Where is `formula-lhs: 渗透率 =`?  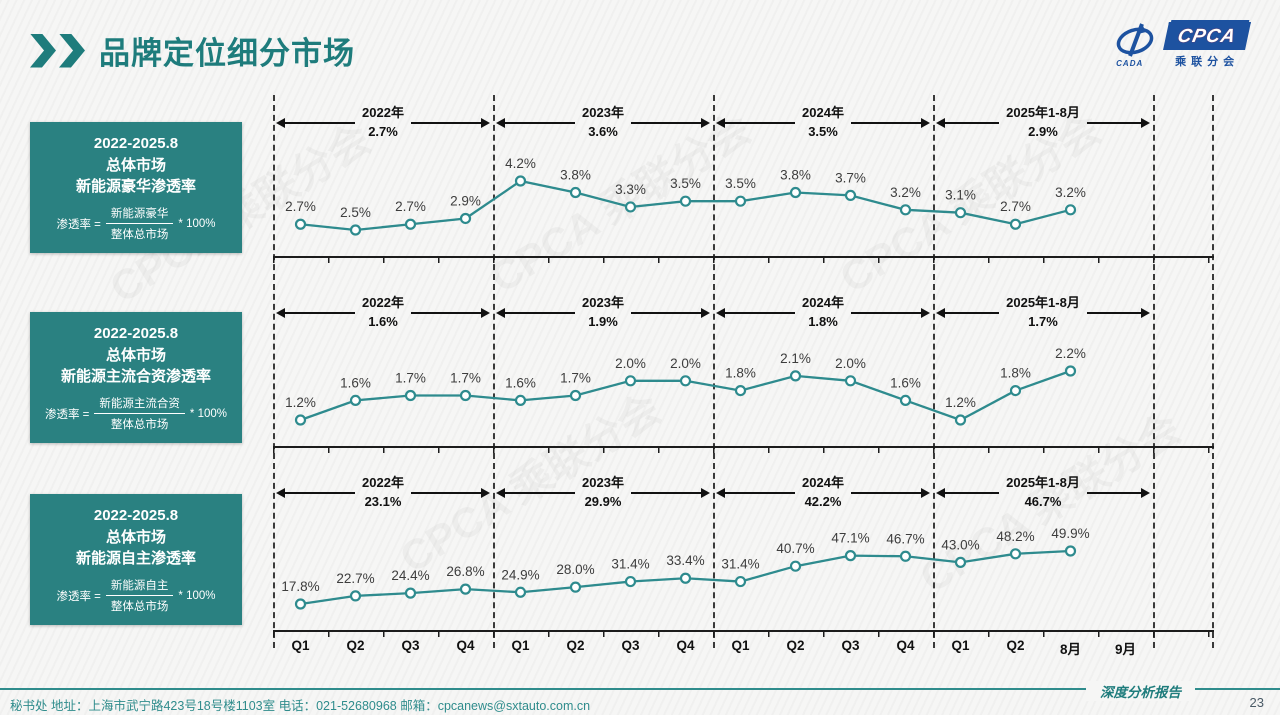
formula-lhs: 渗透率 = is located at coordinates (78, 224).